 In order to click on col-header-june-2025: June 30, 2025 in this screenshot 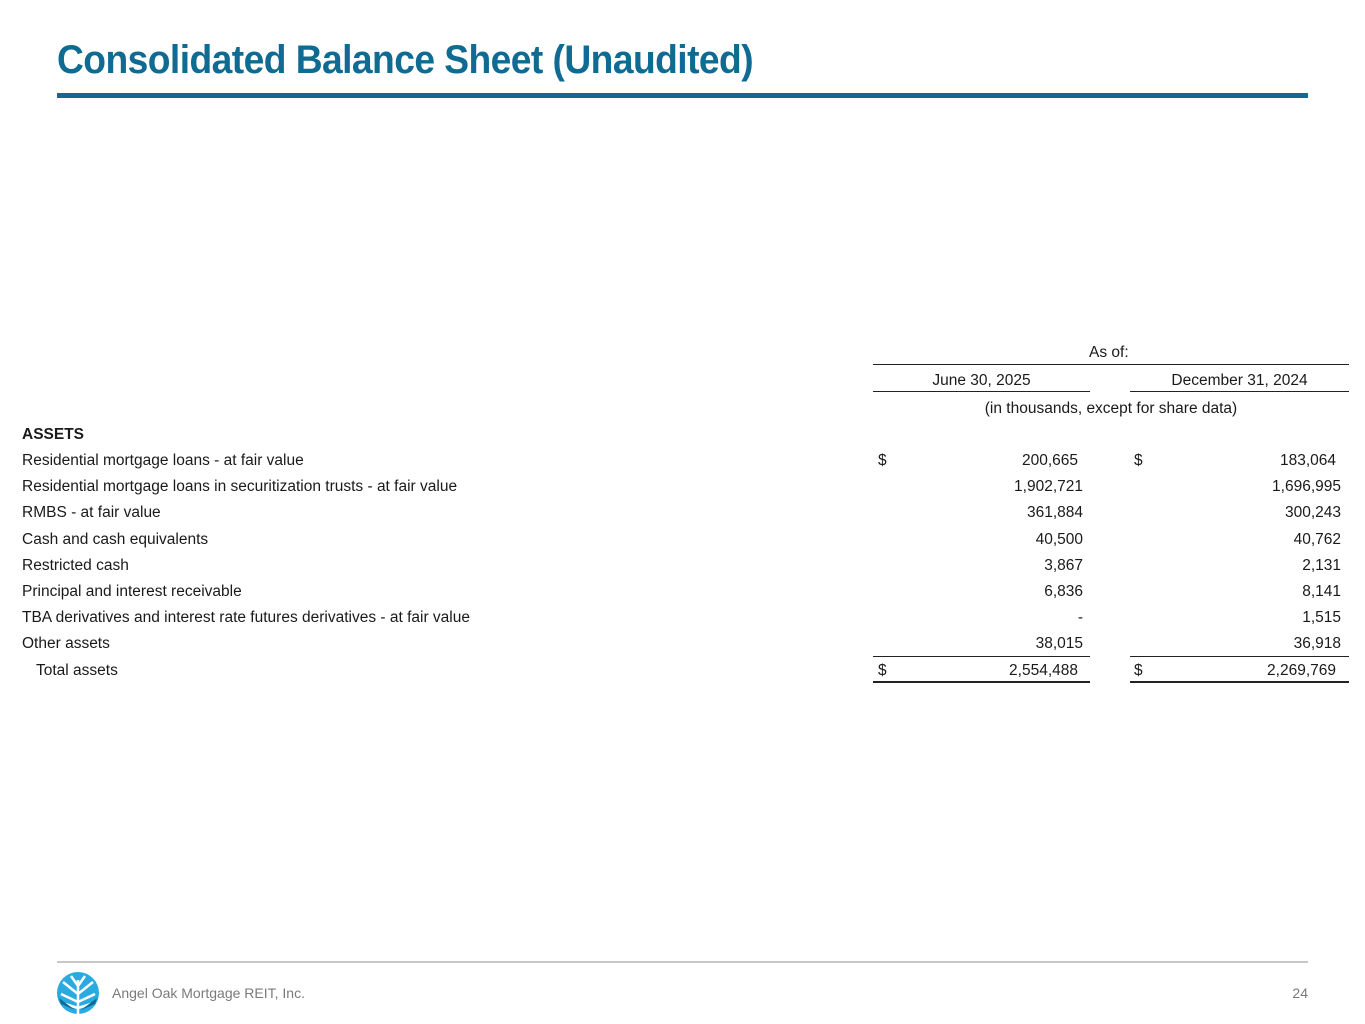, I will do `click(981, 380)`.